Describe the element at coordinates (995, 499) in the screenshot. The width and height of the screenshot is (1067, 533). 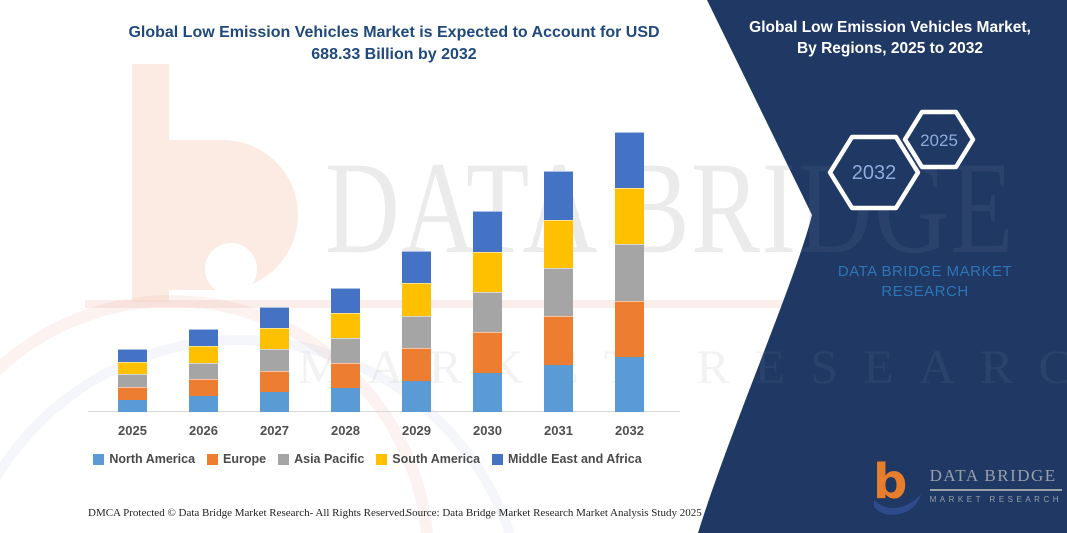
I see `logo-subtitle: MARKET RESEARCH` at that location.